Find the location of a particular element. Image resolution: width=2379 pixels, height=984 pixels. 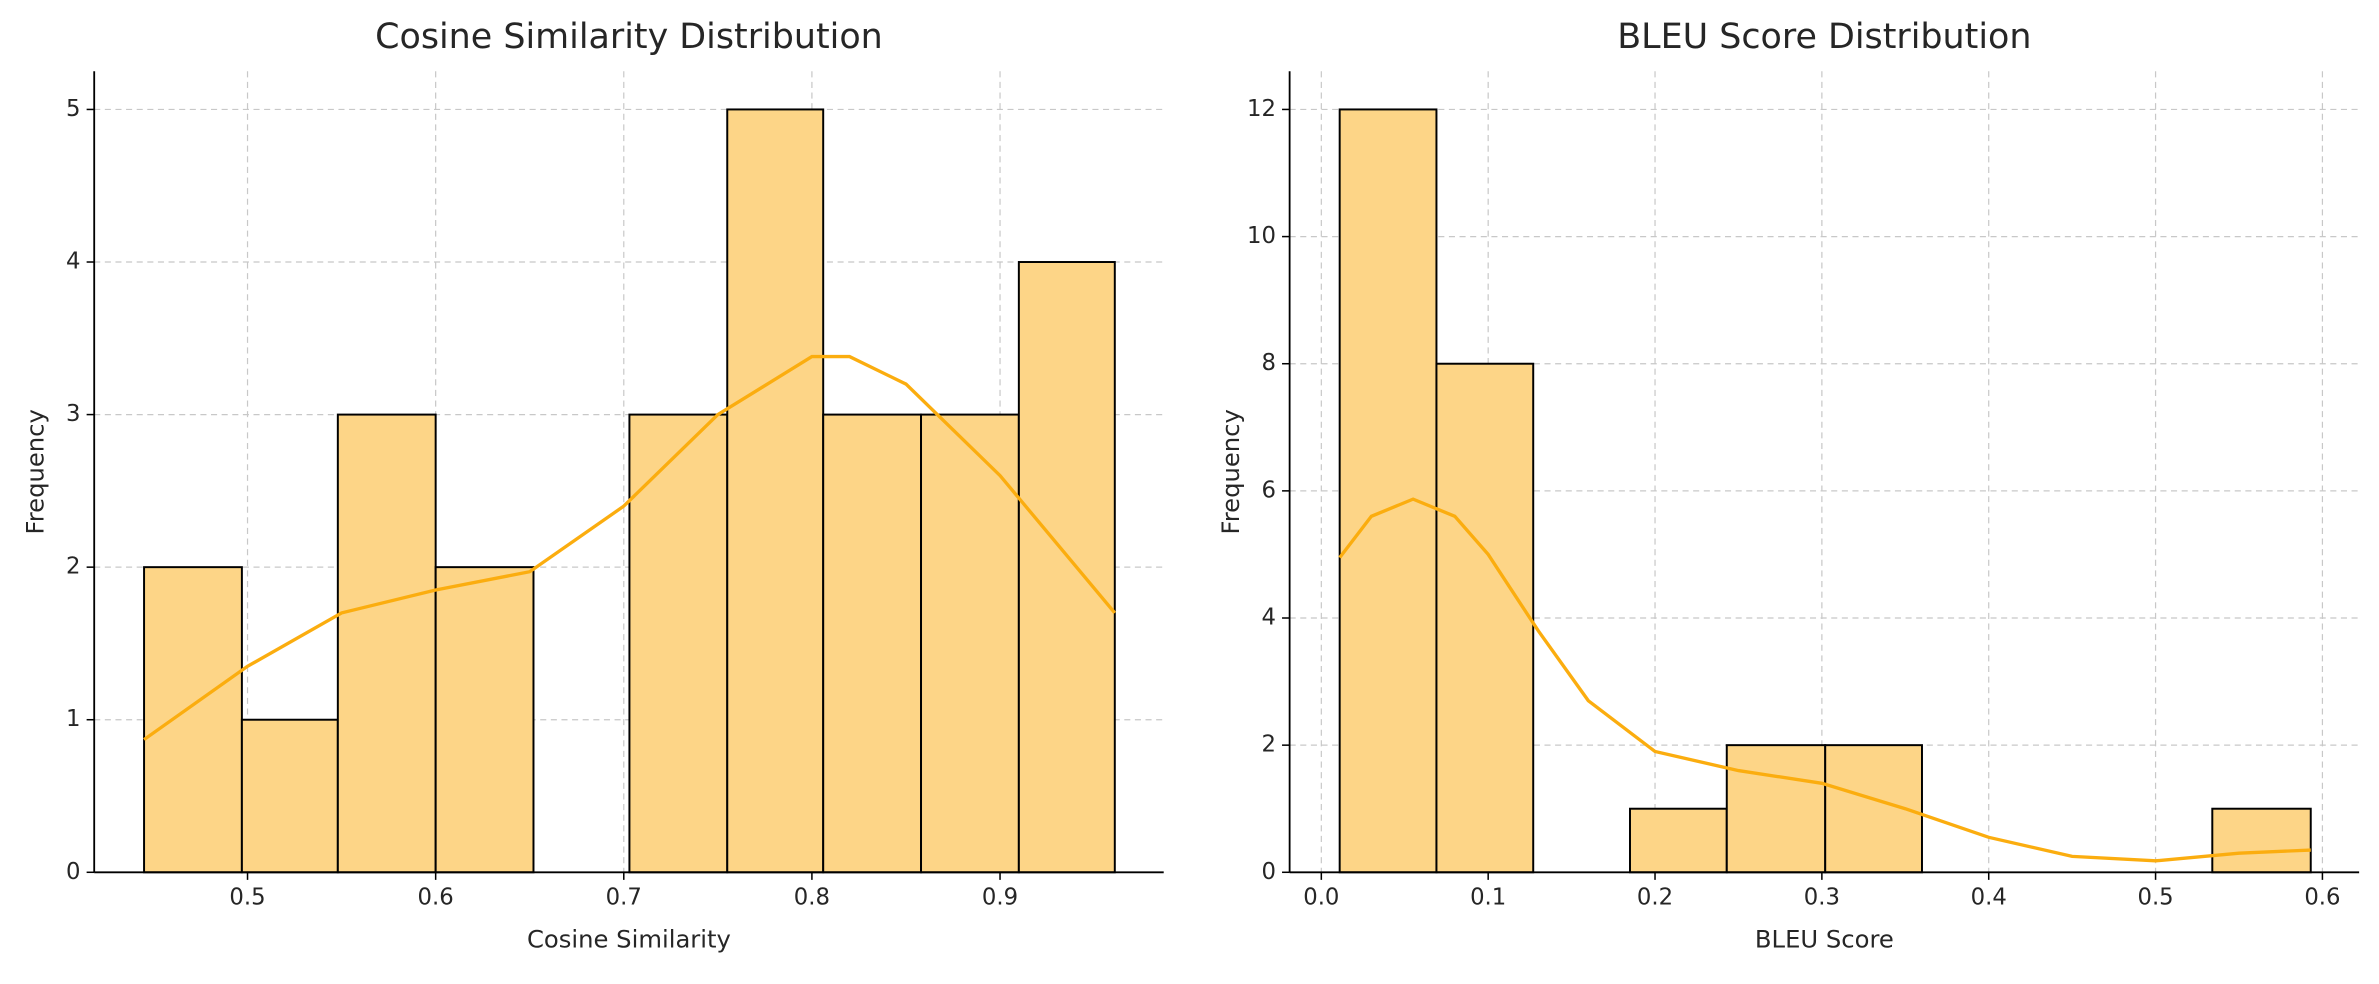

x-tick-label: 0.2 is located at coordinates (1655, 898).